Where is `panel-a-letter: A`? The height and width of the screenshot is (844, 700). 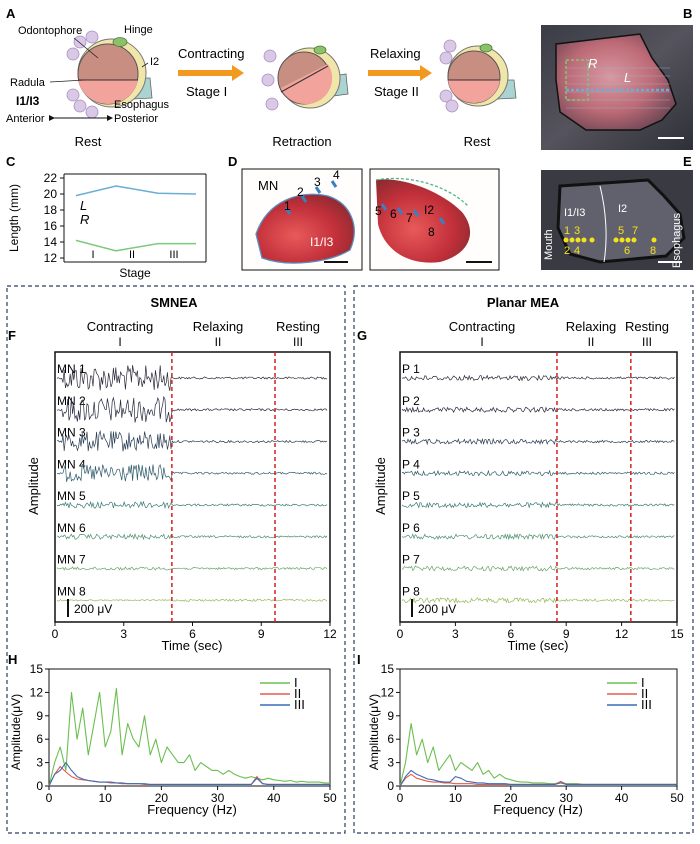 panel-a-letter: A is located at coordinates (11, 13).